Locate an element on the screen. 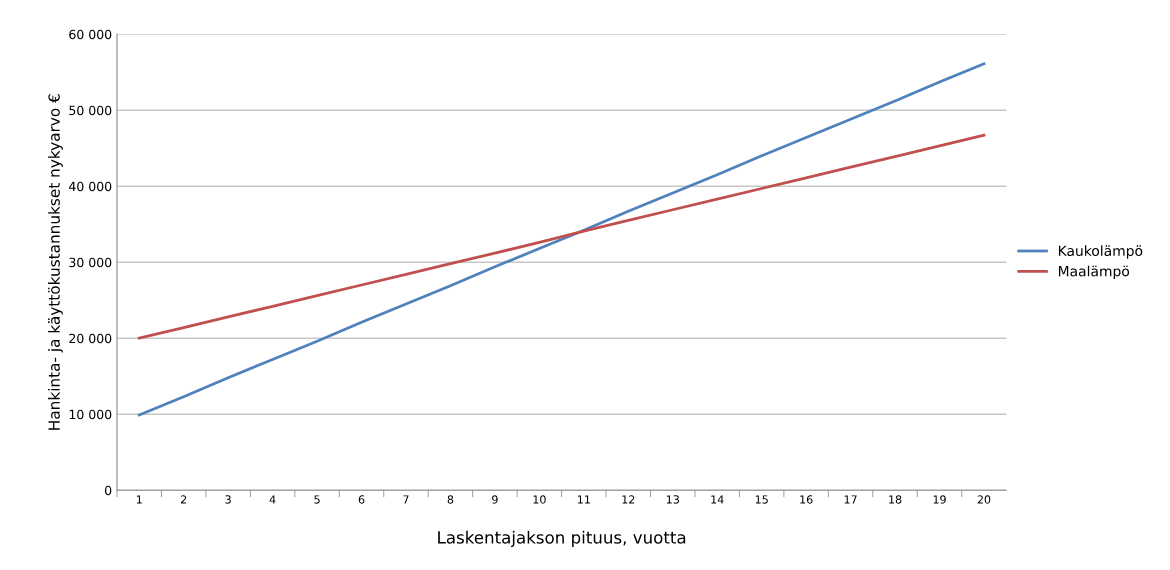 Image resolution: width=1170 pixels, height=570 pixels. legend-label: Maalämpö is located at coordinates (1094, 272).